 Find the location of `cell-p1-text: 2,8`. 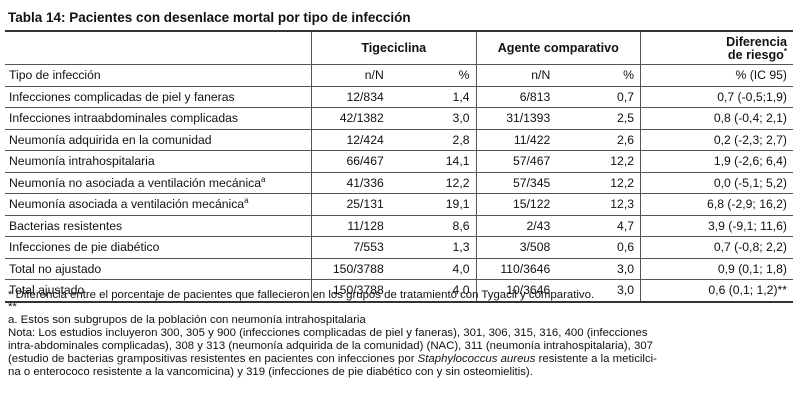

cell-p1-text: 2,8 is located at coordinates (461, 139).